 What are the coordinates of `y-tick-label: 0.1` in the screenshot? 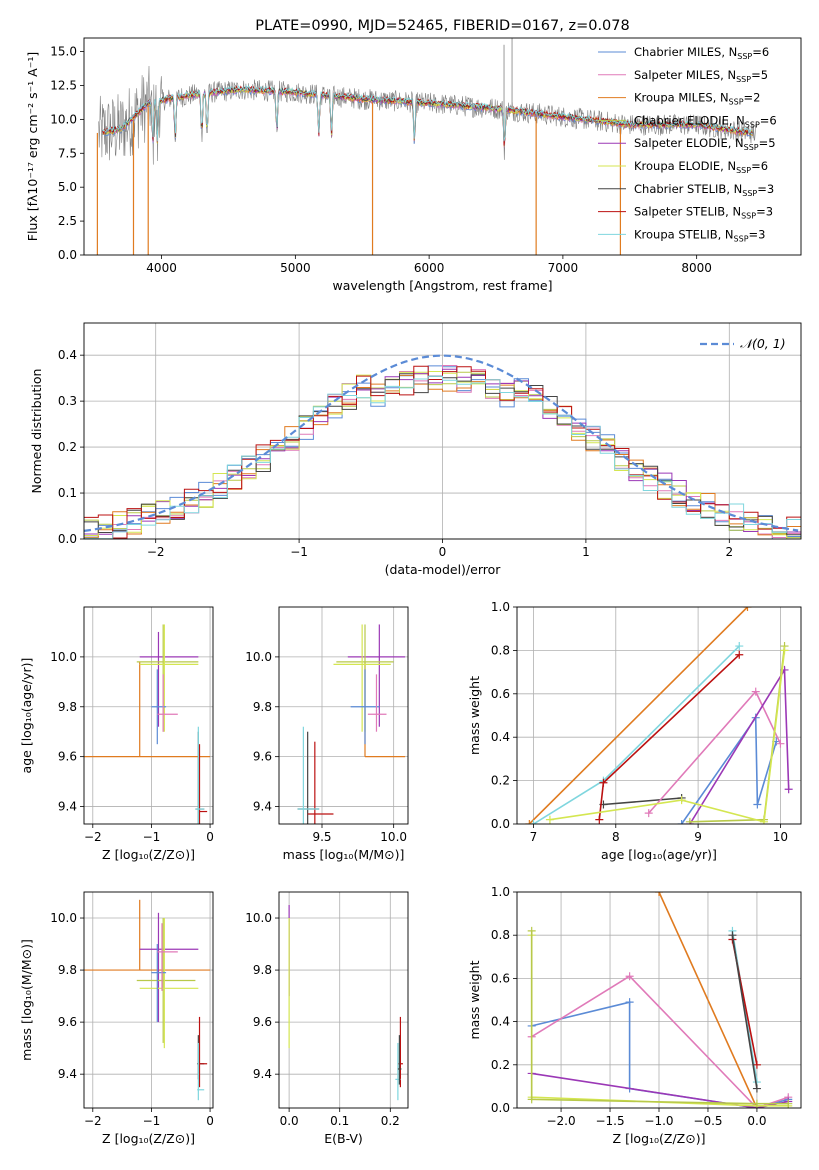 It's located at (67, 493).